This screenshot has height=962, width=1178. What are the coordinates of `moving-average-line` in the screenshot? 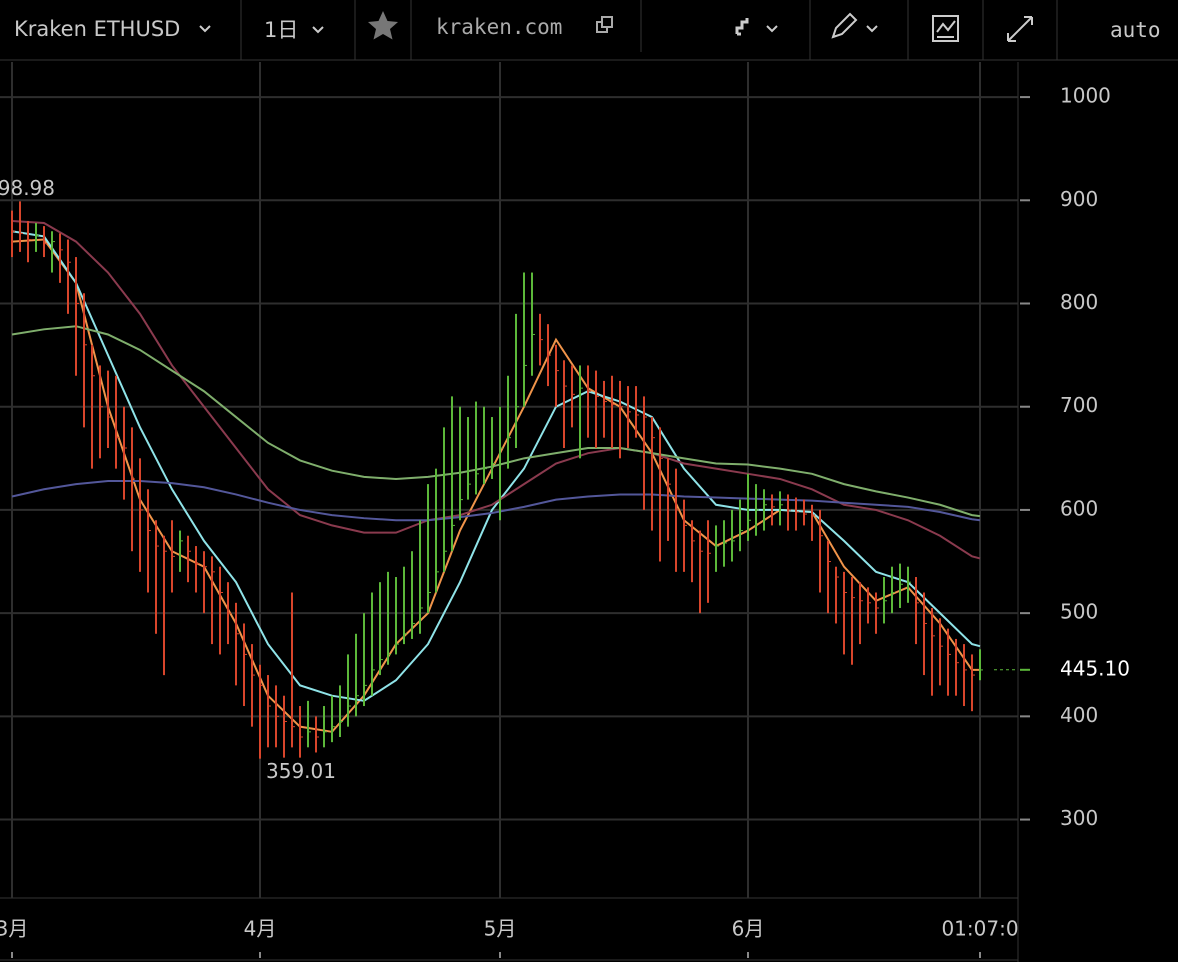 It's located at (496, 501).